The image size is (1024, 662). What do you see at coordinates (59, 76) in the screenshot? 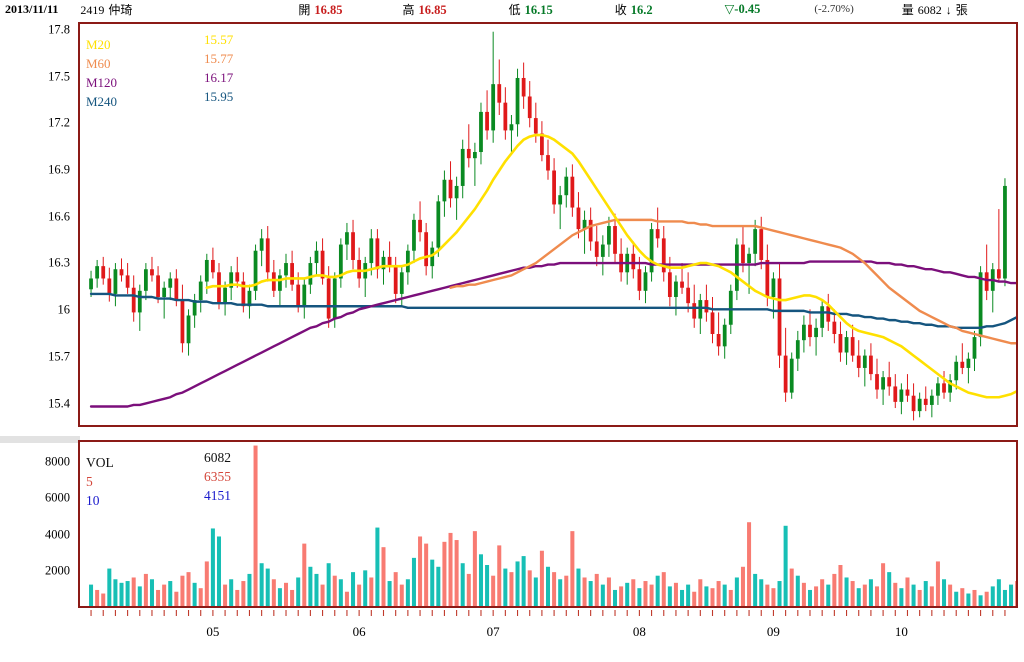
I see `price-y-tick-label: 17.5` at bounding box center [59, 76].